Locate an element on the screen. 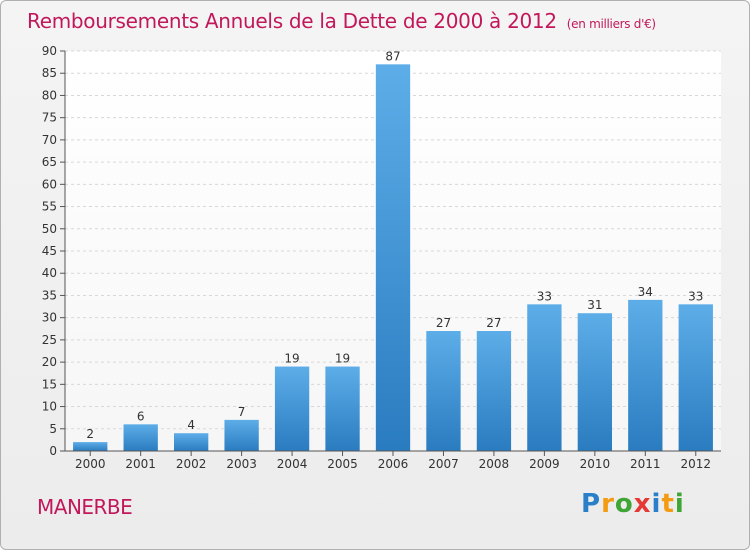  x-tick-label: 2010 is located at coordinates (595, 464).